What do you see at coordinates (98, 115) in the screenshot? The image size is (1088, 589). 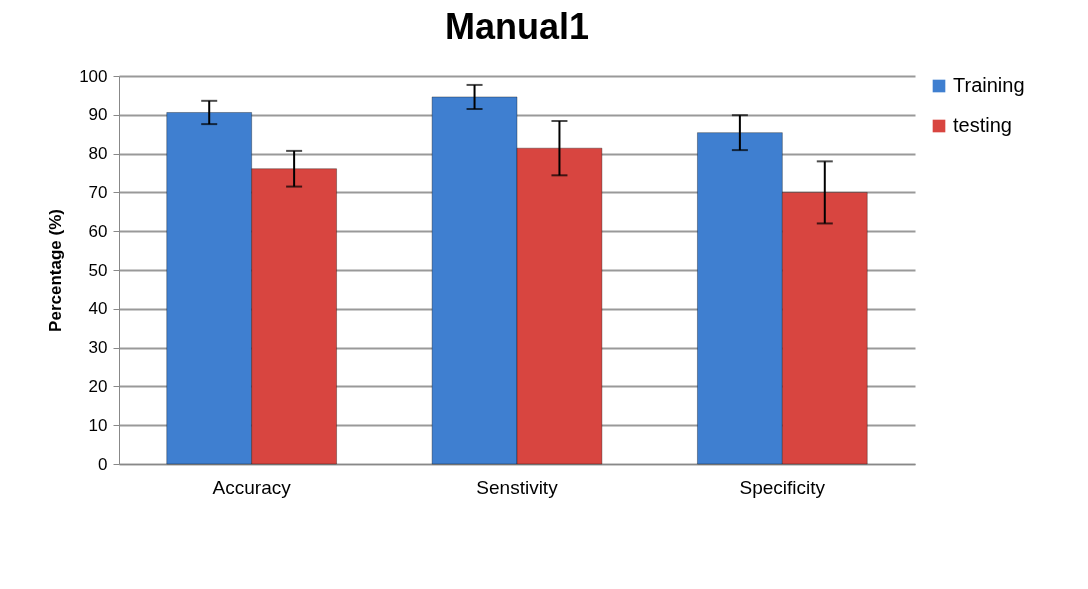 I see `y-tick-label: 90` at bounding box center [98, 115].